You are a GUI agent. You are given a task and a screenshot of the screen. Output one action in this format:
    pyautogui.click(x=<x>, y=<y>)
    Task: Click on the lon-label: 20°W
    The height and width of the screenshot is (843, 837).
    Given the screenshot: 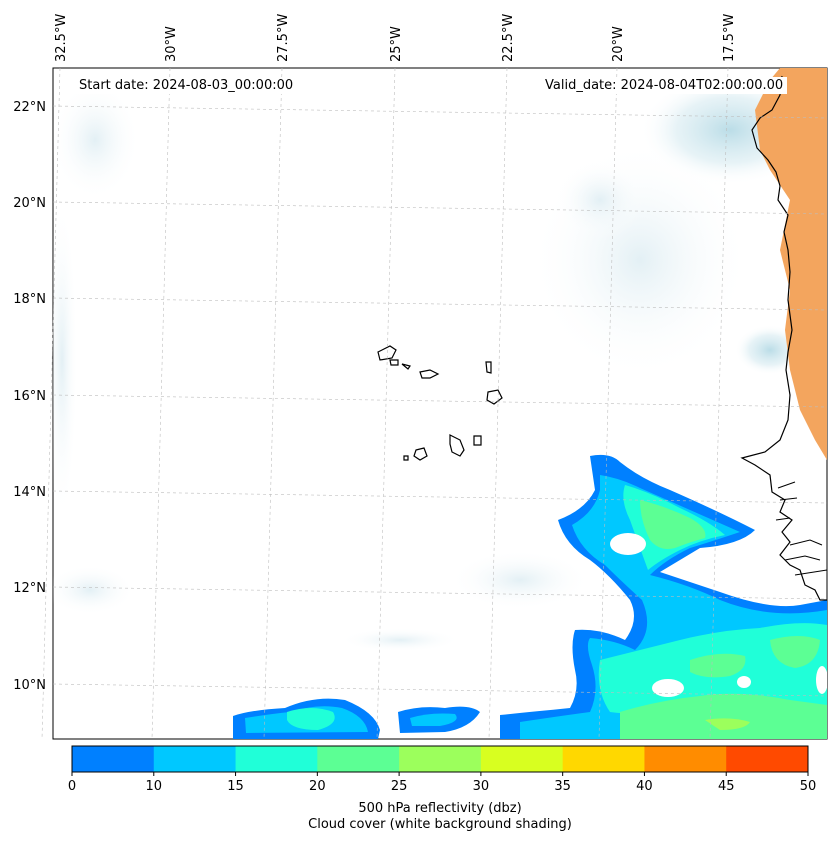 What is the action you would take?
    pyautogui.click(x=618, y=44)
    